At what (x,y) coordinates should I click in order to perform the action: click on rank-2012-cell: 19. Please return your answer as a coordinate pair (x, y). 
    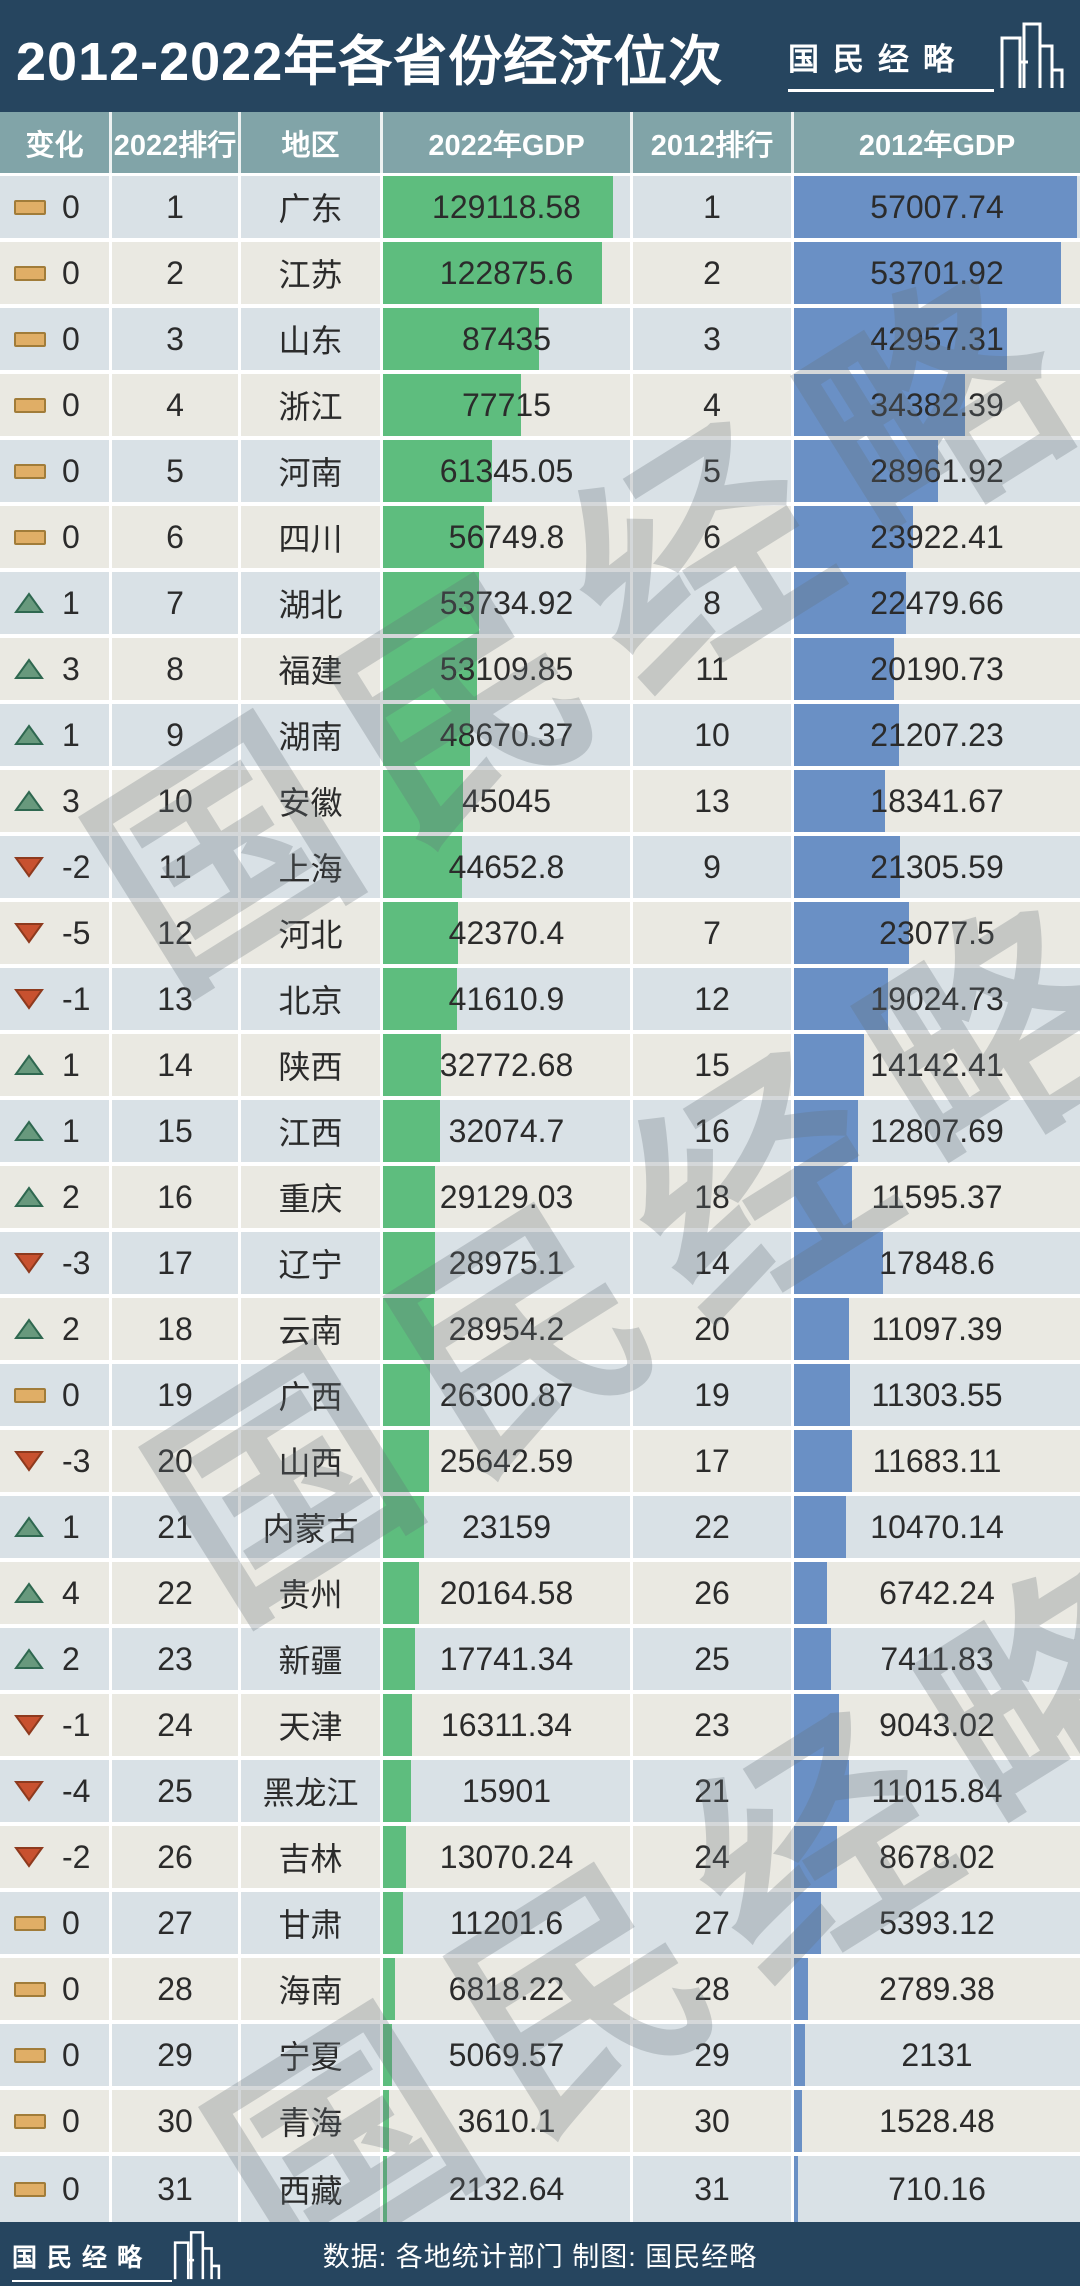
    Looking at the image, I should click on (713, 1395).